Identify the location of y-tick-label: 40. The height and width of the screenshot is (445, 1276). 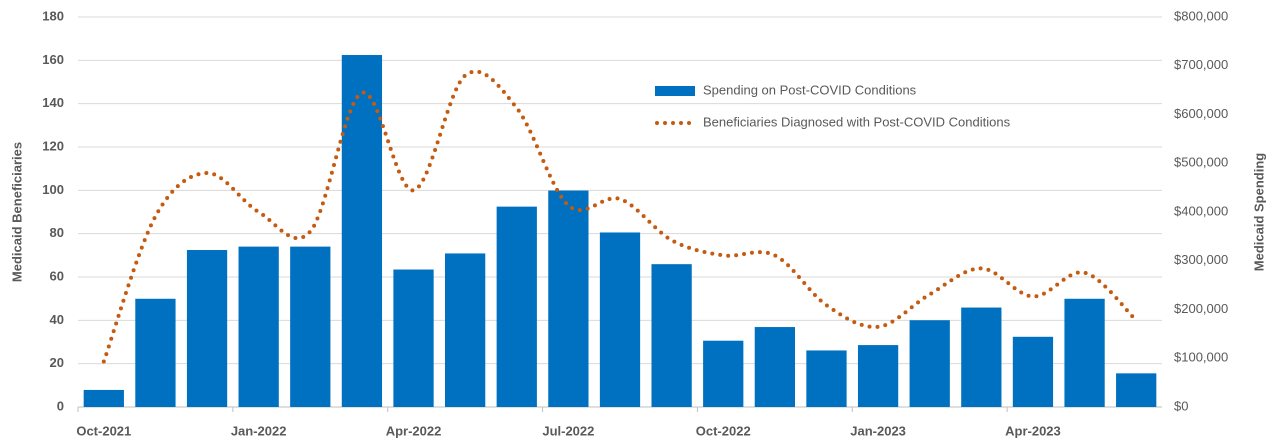
(57, 319).